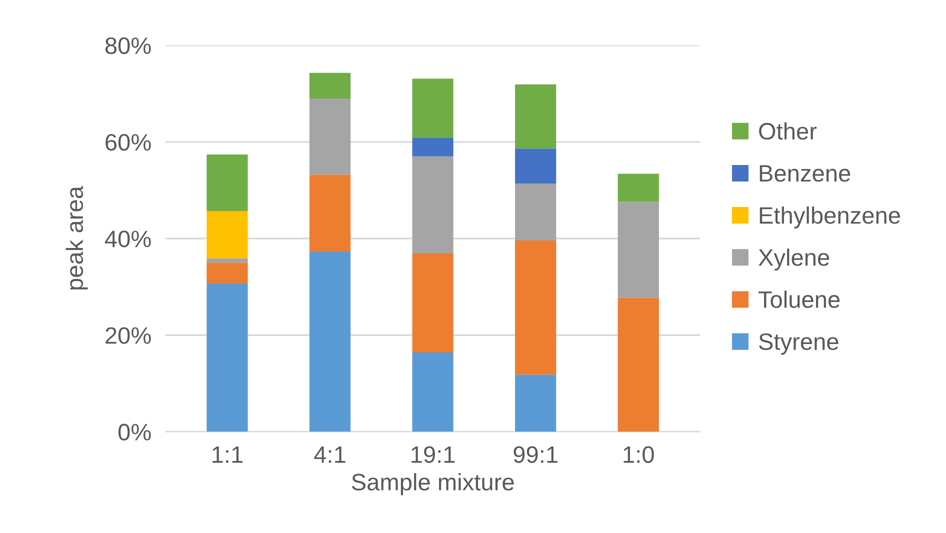 The height and width of the screenshot is (533, 946). I want to click on y-tick-label: 40%, so click(127, 239).